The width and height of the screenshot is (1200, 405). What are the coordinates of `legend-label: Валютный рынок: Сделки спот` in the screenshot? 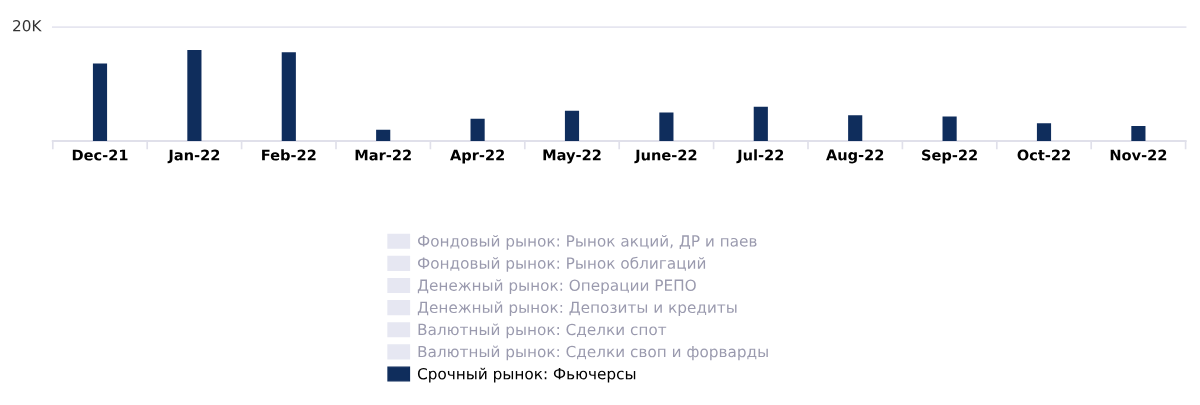 It's located at (542, 331).